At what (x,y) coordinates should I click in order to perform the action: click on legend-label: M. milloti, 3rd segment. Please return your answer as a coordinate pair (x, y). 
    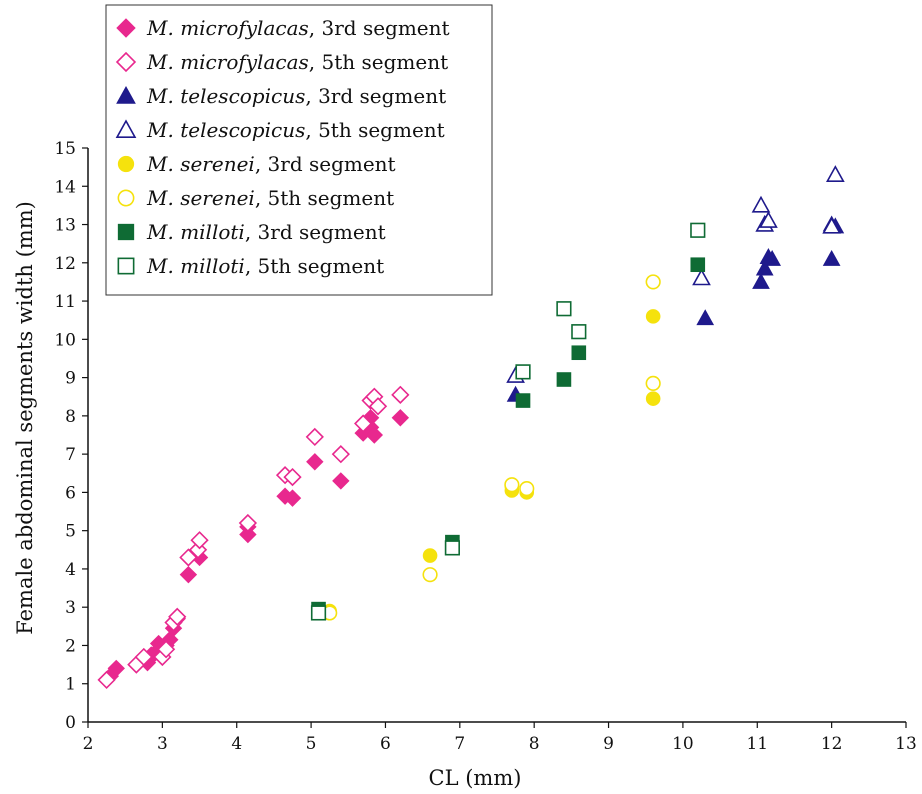
    Looking at the image, I should click on (266, 232).